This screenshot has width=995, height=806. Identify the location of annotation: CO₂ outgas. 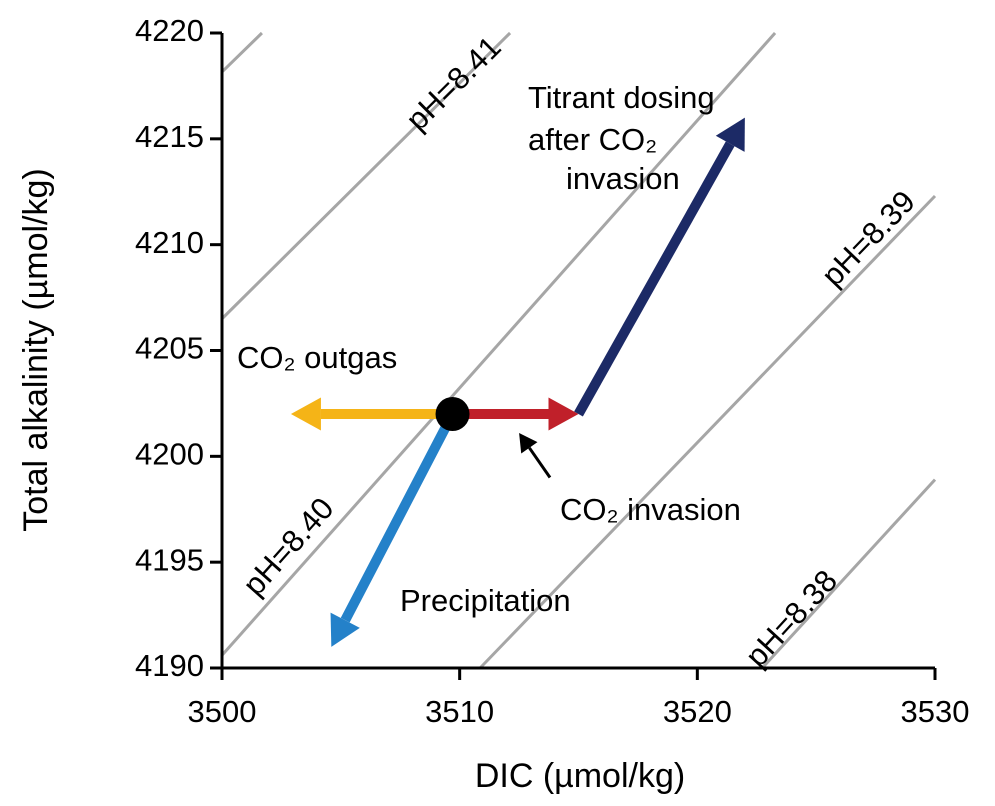
(317, 357).